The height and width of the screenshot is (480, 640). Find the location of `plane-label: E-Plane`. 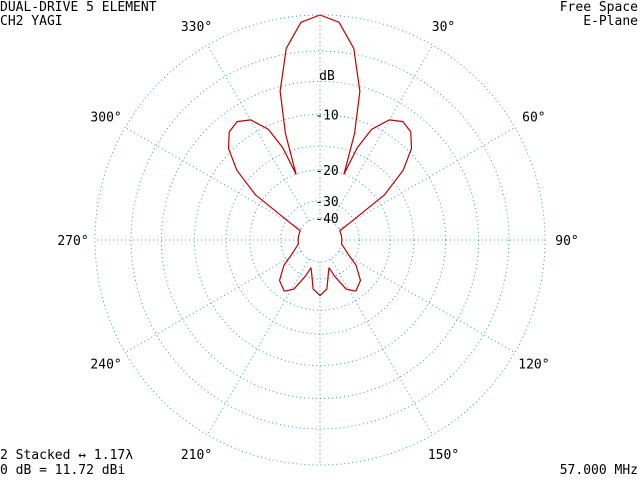

plane-label: E-Plane is located at coordinates (610, 21).